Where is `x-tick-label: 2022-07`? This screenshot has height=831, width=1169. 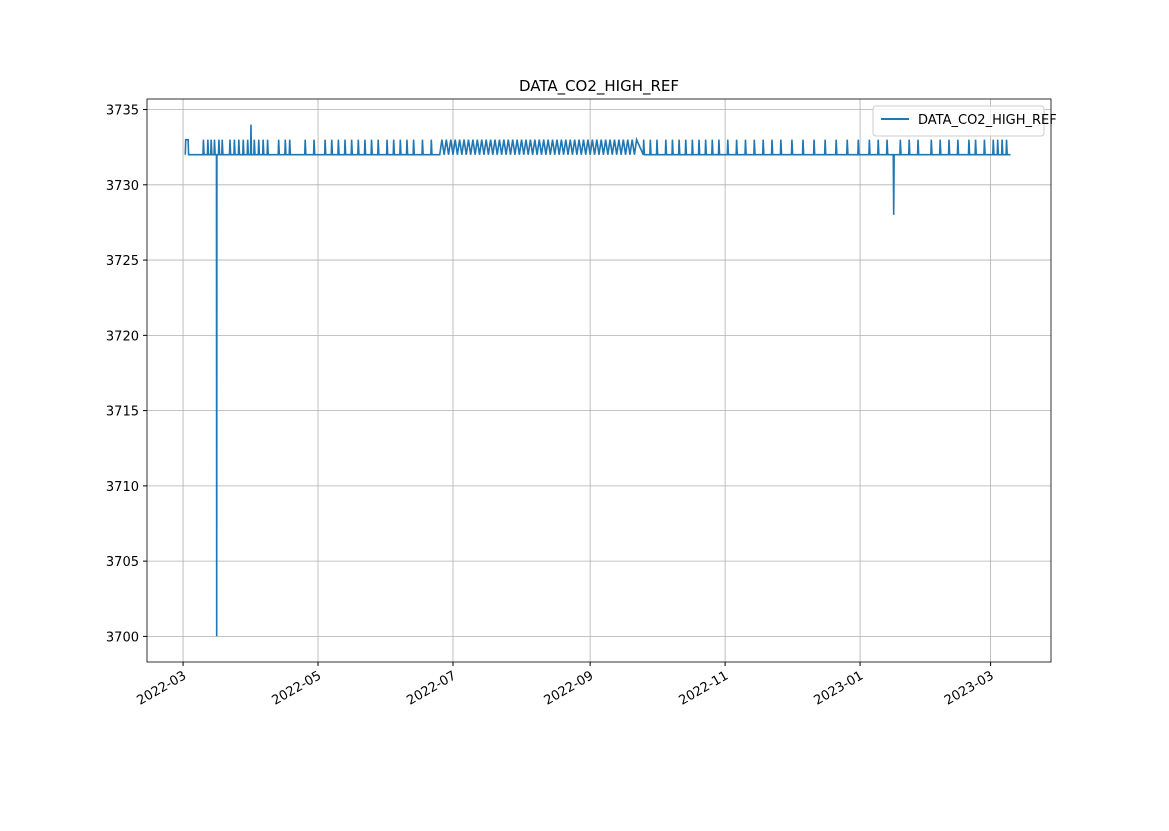
x-tick-label: 2022-07 is located at coordinates (431, 688).